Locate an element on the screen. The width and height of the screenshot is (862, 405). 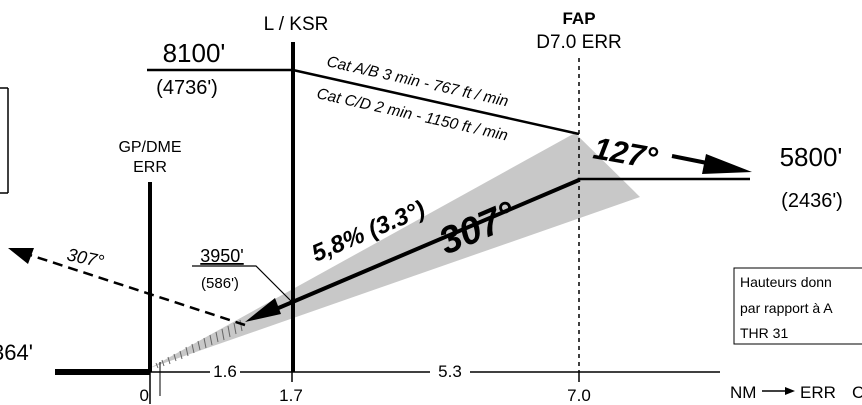
threshold-altitude: 364' is located at coordinates (16, 352).